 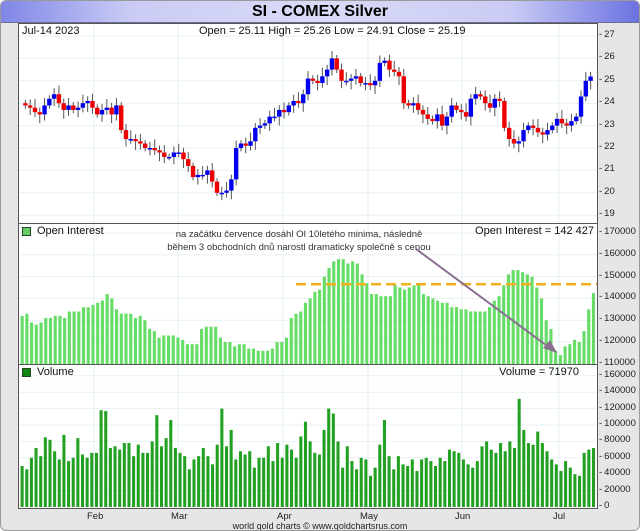 I want to click on x-tick-feb: Feb, so click(x=95, y=516).